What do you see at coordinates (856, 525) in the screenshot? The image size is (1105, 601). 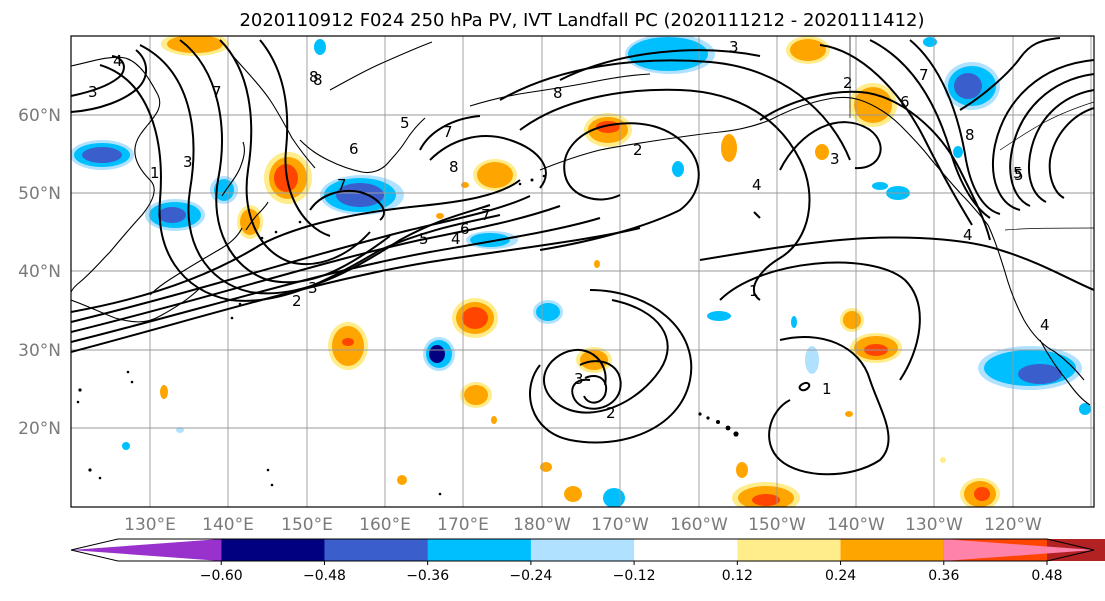 I see `lon-label: 140°W` at bounding box center [856, 525].